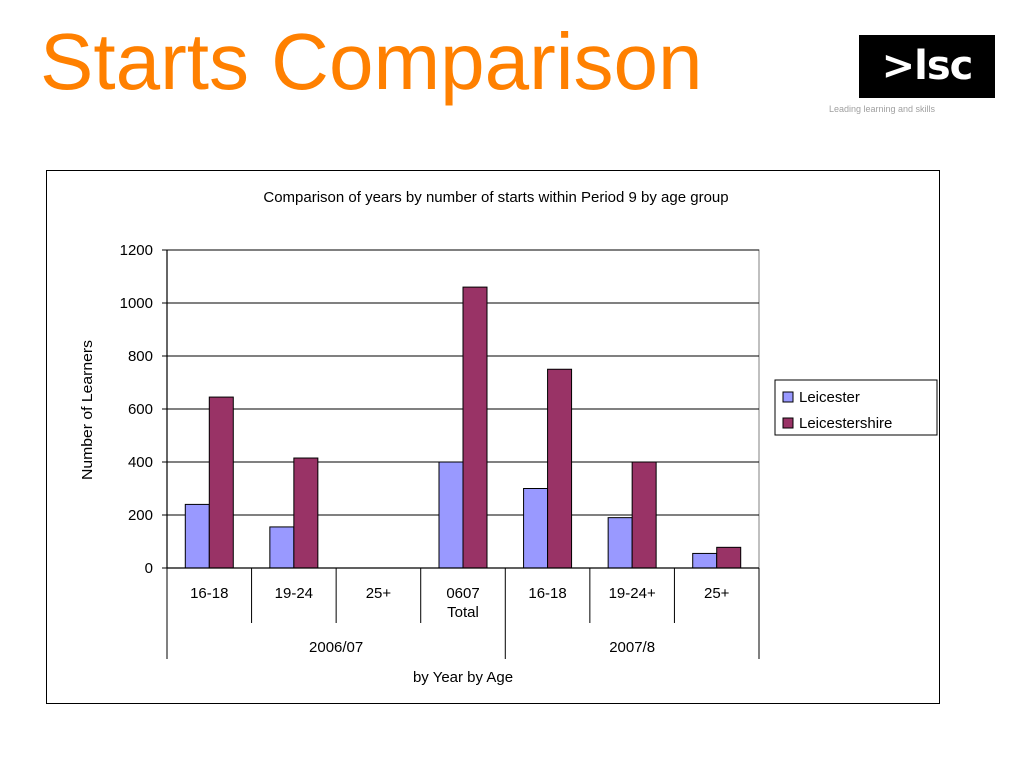 The image size is (1024, 768). Describe the element at coordinates (149, 568) in the screenshot. I see `y-tick-label: 0` at that location.